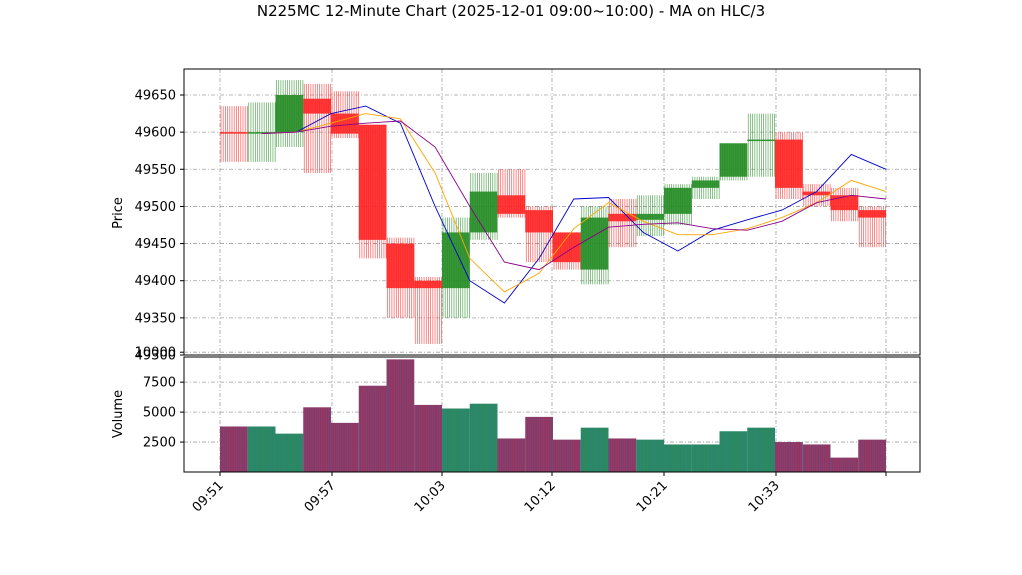 This screenshot has width=1022, height=575. Describe the element at coordinates (155, 207) in the screenshot. I see `price-y-tick-label: 49500` at that location.